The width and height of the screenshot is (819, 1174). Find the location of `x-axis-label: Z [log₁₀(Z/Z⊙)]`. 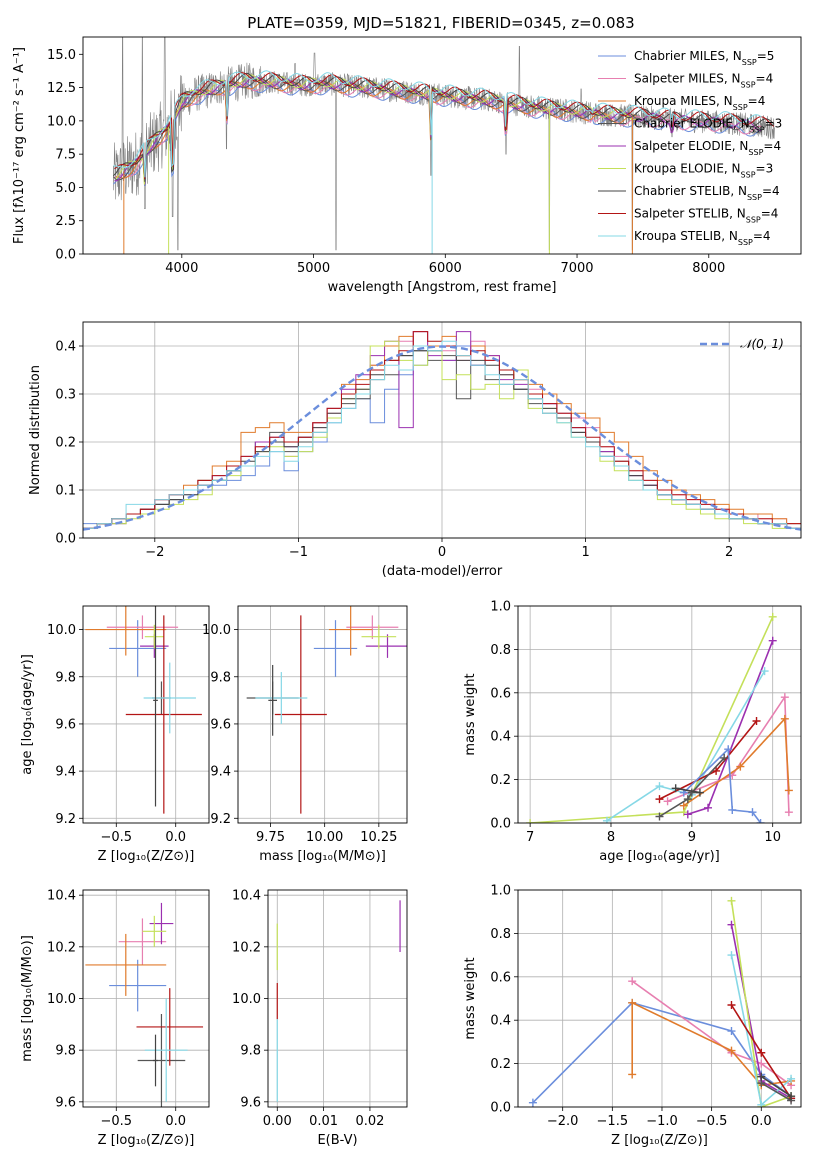

x-axis-label: Z [log₁₀(Z/Z⊙)] is located at coordinates (146, 1140).